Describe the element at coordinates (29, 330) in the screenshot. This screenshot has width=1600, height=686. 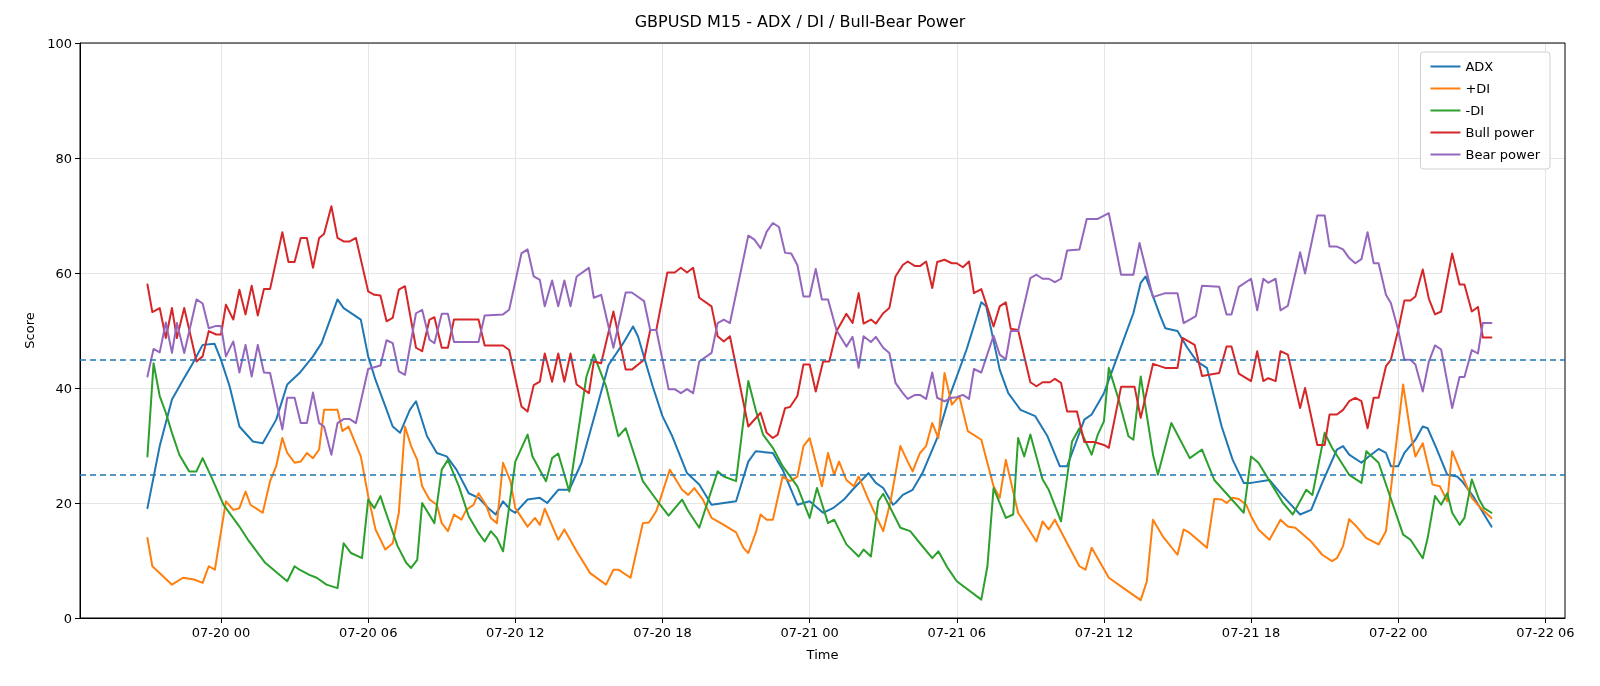
I see `y-axis-title: Score` at that location.